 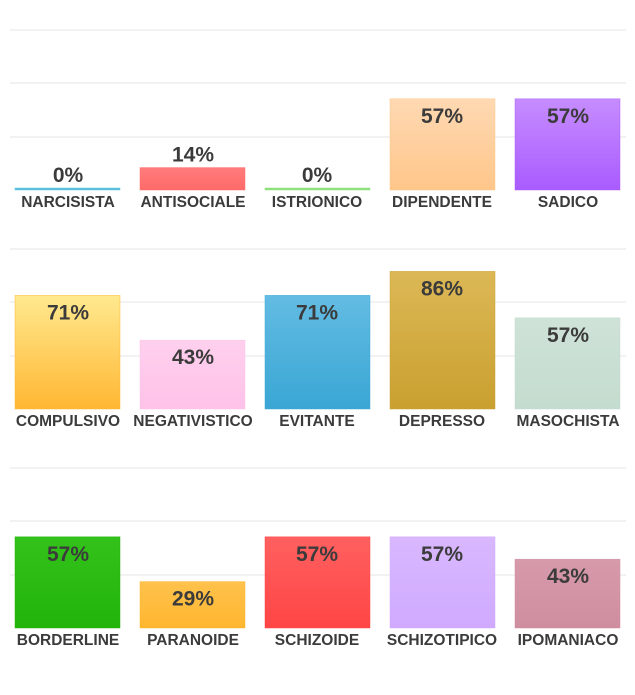 I want to click on category-label: DEPRESSO, so click(x=442, y=421).